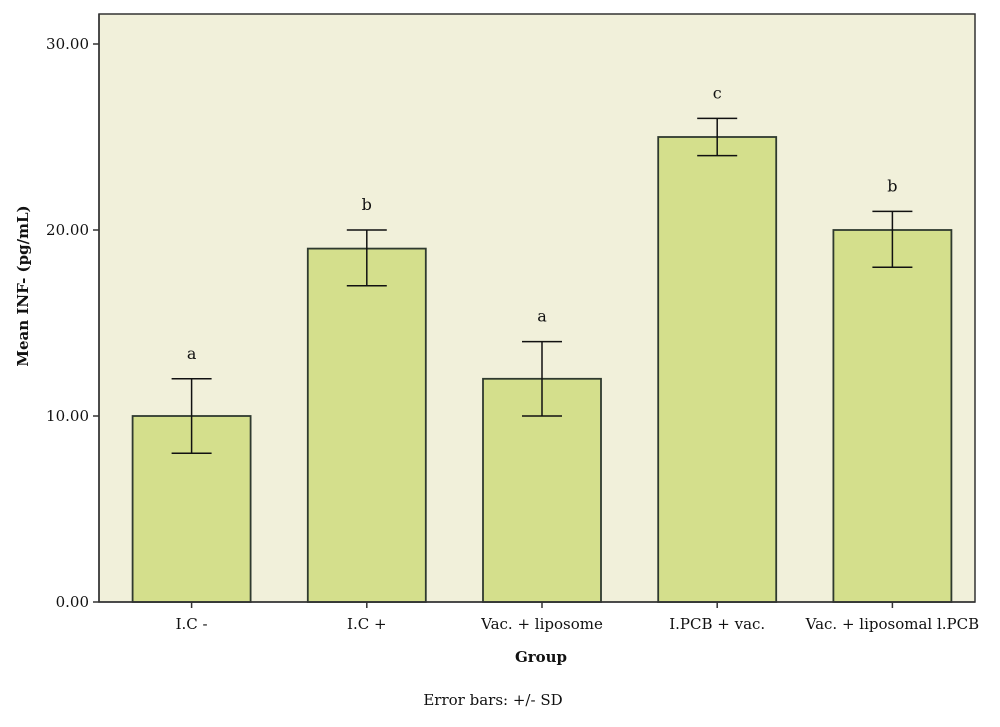 This screenshot has height=727, width=1000. What do you see at coordinates (367, 624) in the screenshot?
I see `x-tick-label: I.C +` at bounding box center [367, 624].